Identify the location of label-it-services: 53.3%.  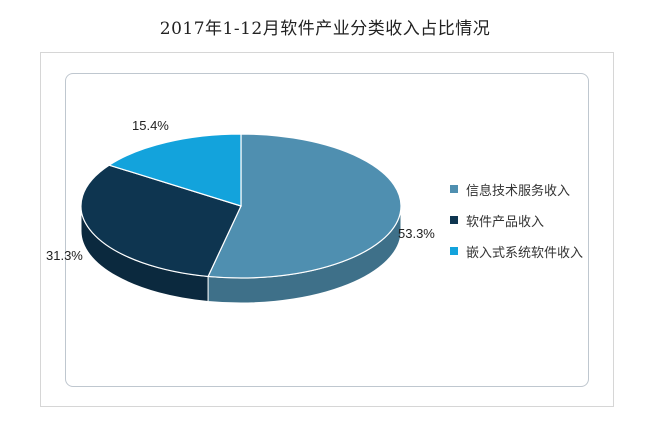
(416, 233).